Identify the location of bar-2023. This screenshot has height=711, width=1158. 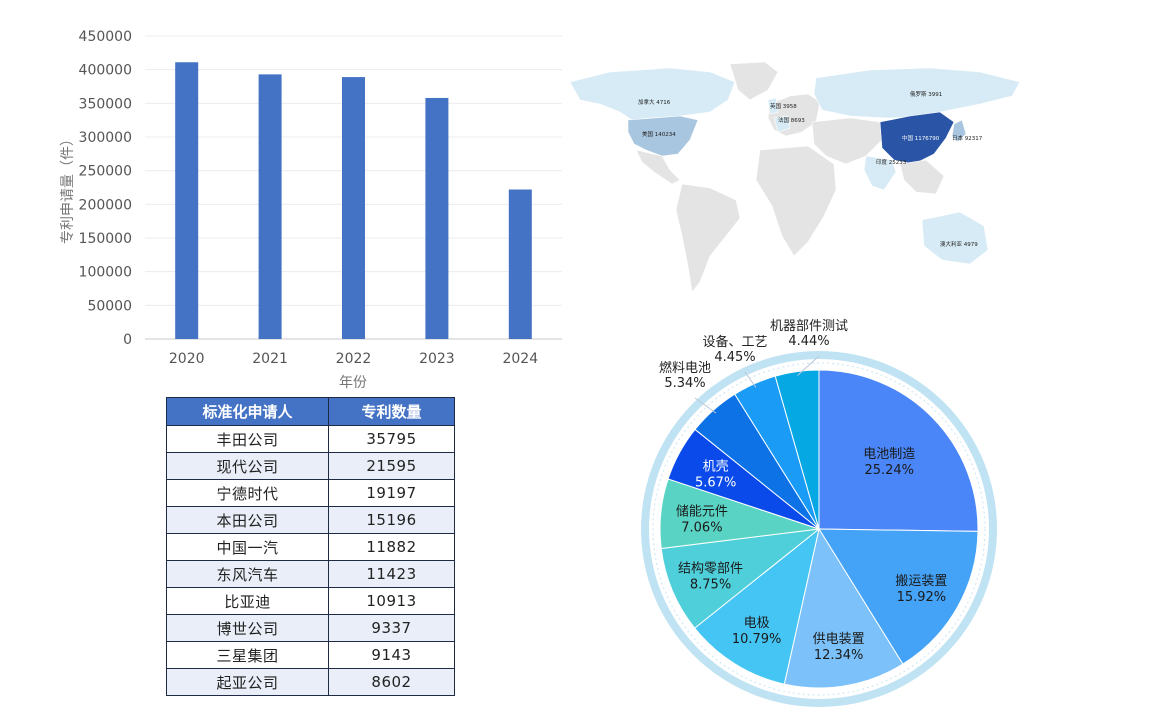
(437, 218).